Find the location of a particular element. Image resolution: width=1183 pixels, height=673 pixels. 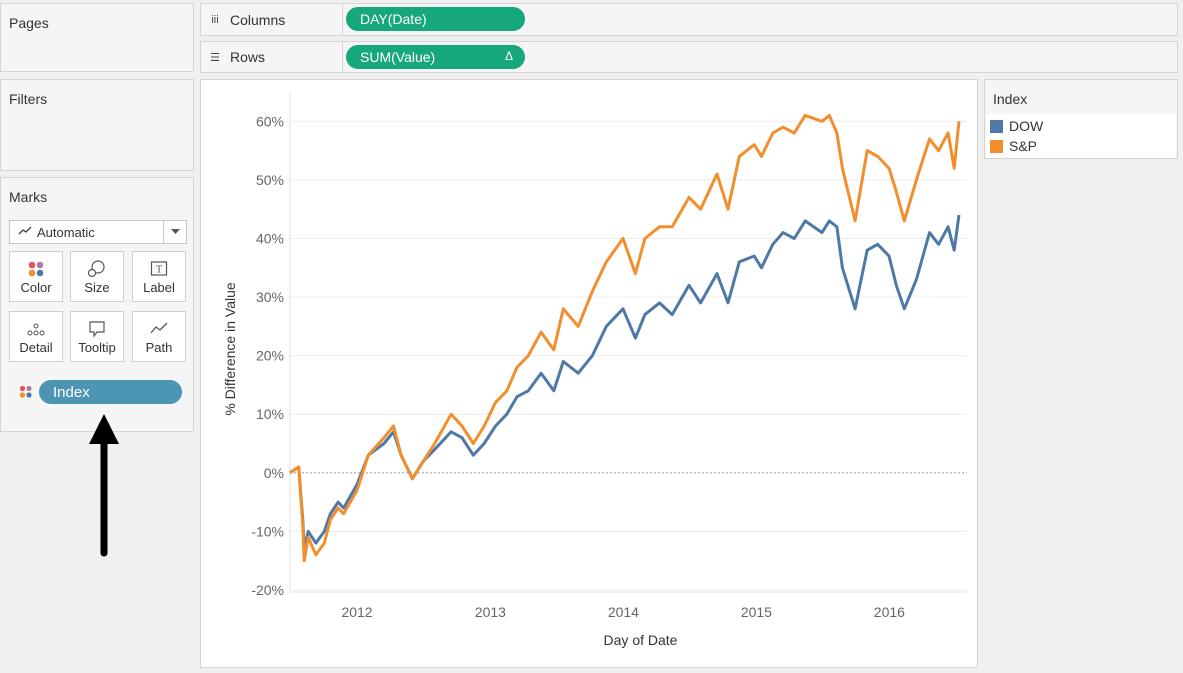

path-button: Path is located at coordinates (159, 336).